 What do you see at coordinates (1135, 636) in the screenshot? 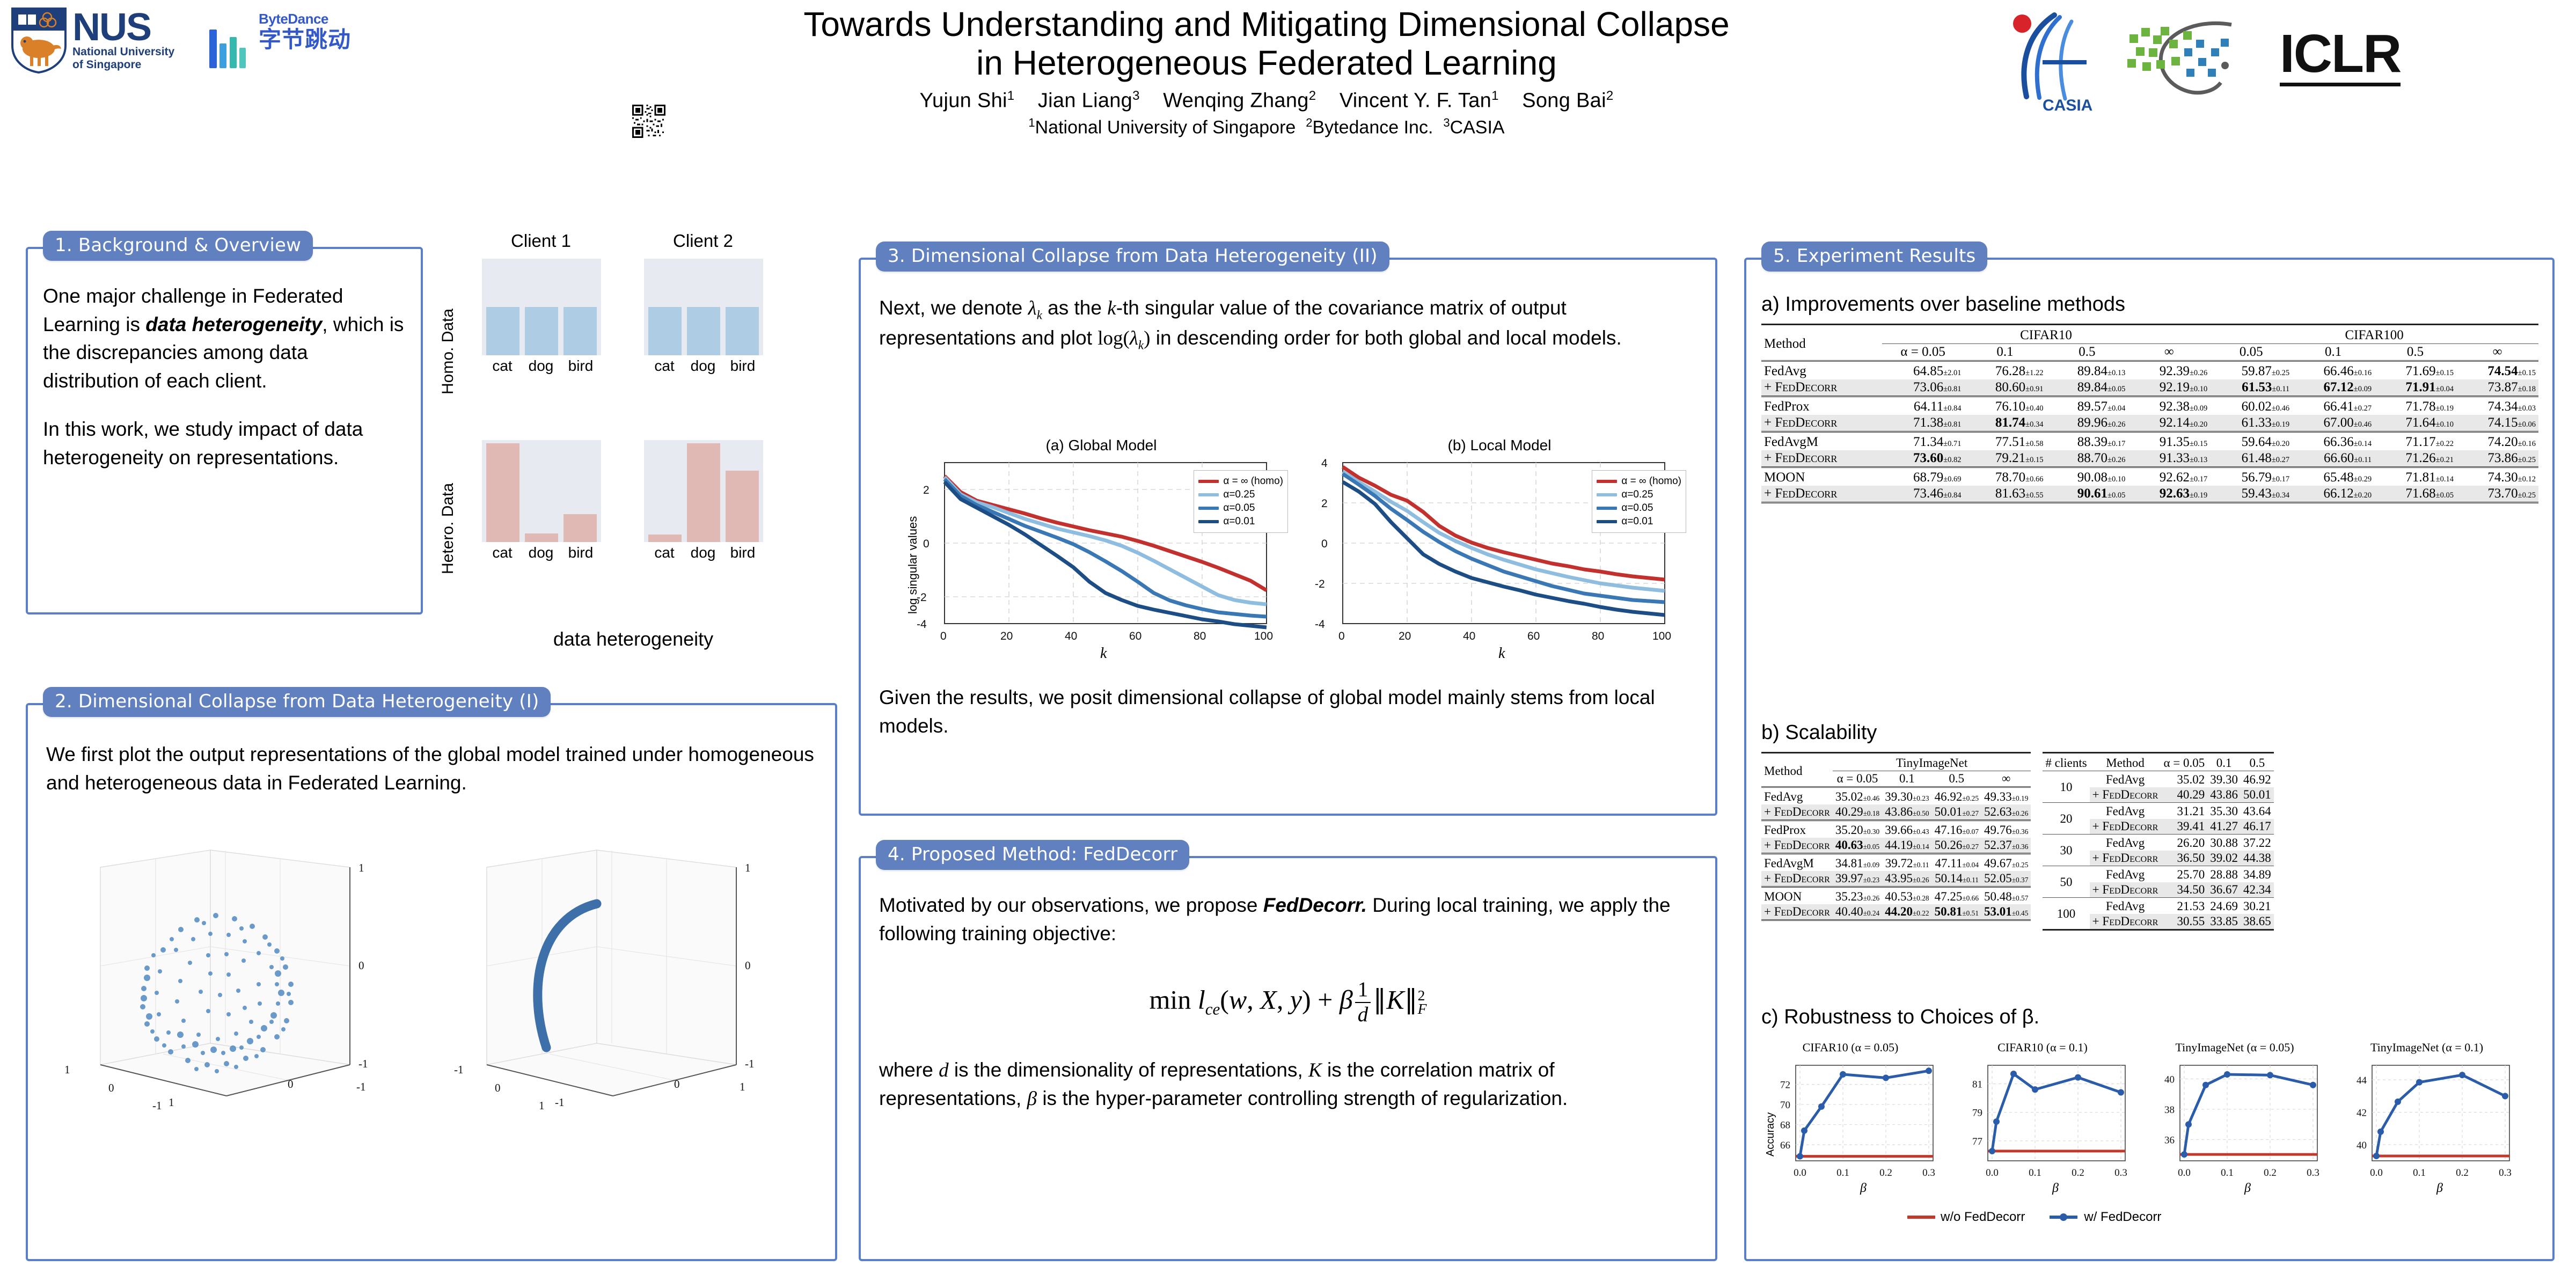
I see `svg-text: 60` at bounding box center [1135, 636].